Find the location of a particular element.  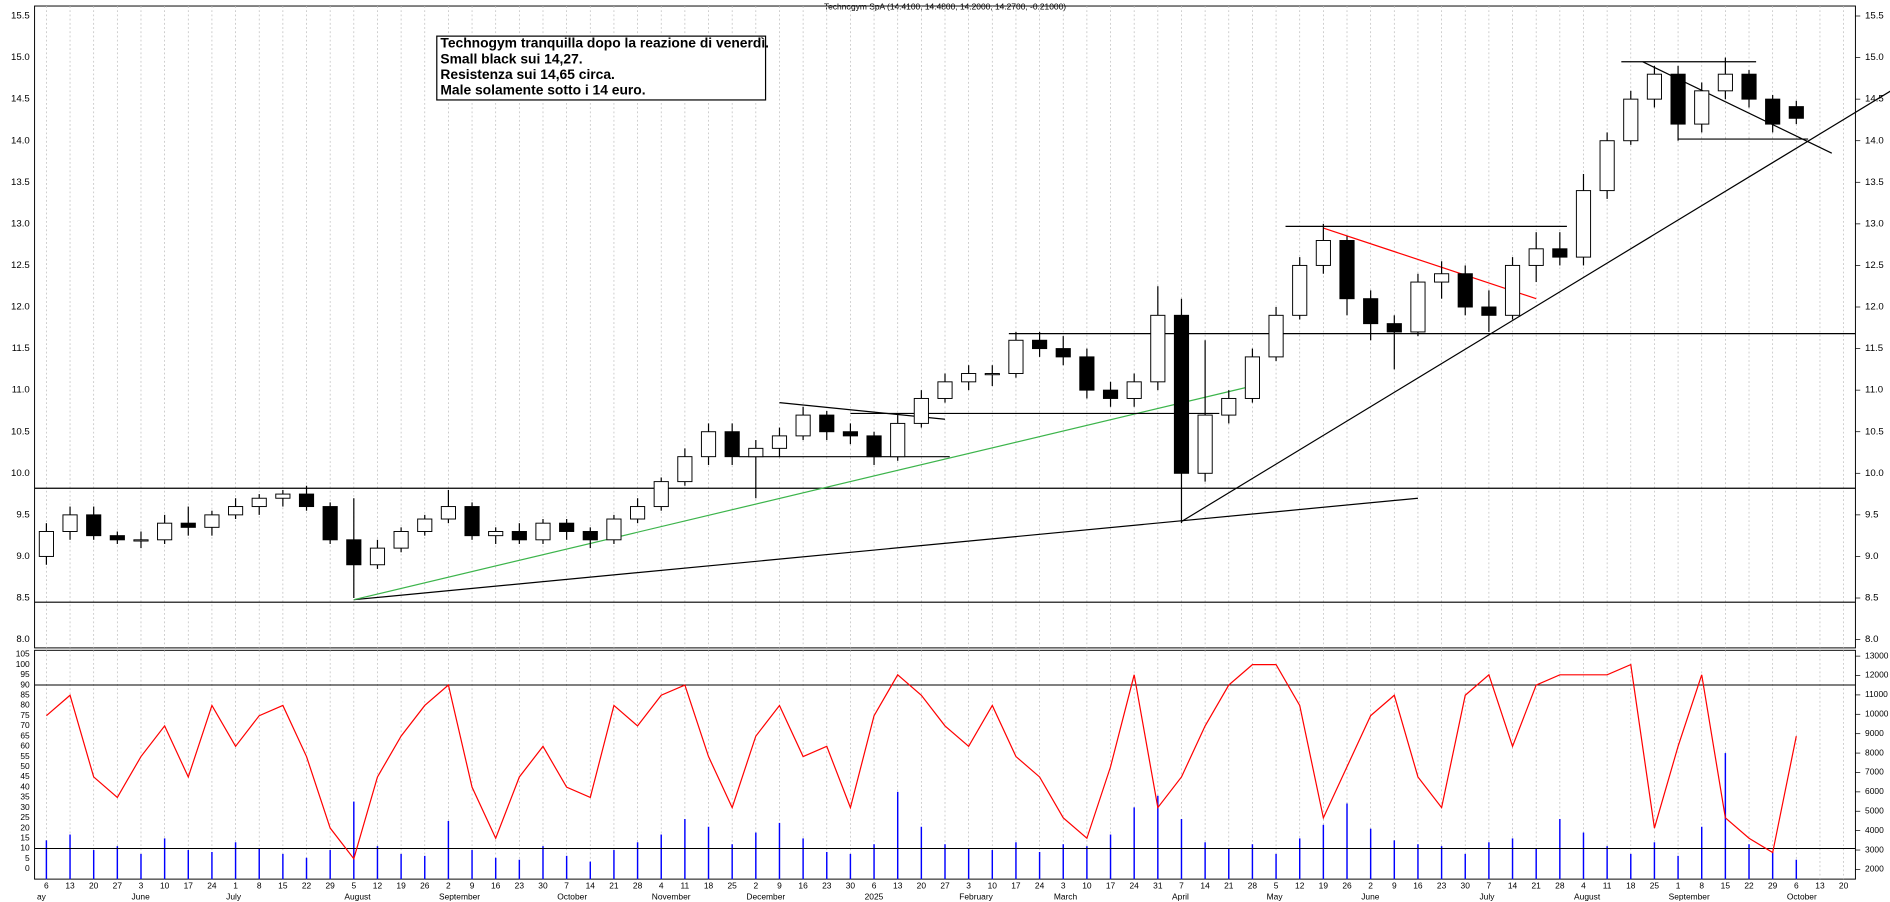

month-label: April is located at coordinates (1180, 896).